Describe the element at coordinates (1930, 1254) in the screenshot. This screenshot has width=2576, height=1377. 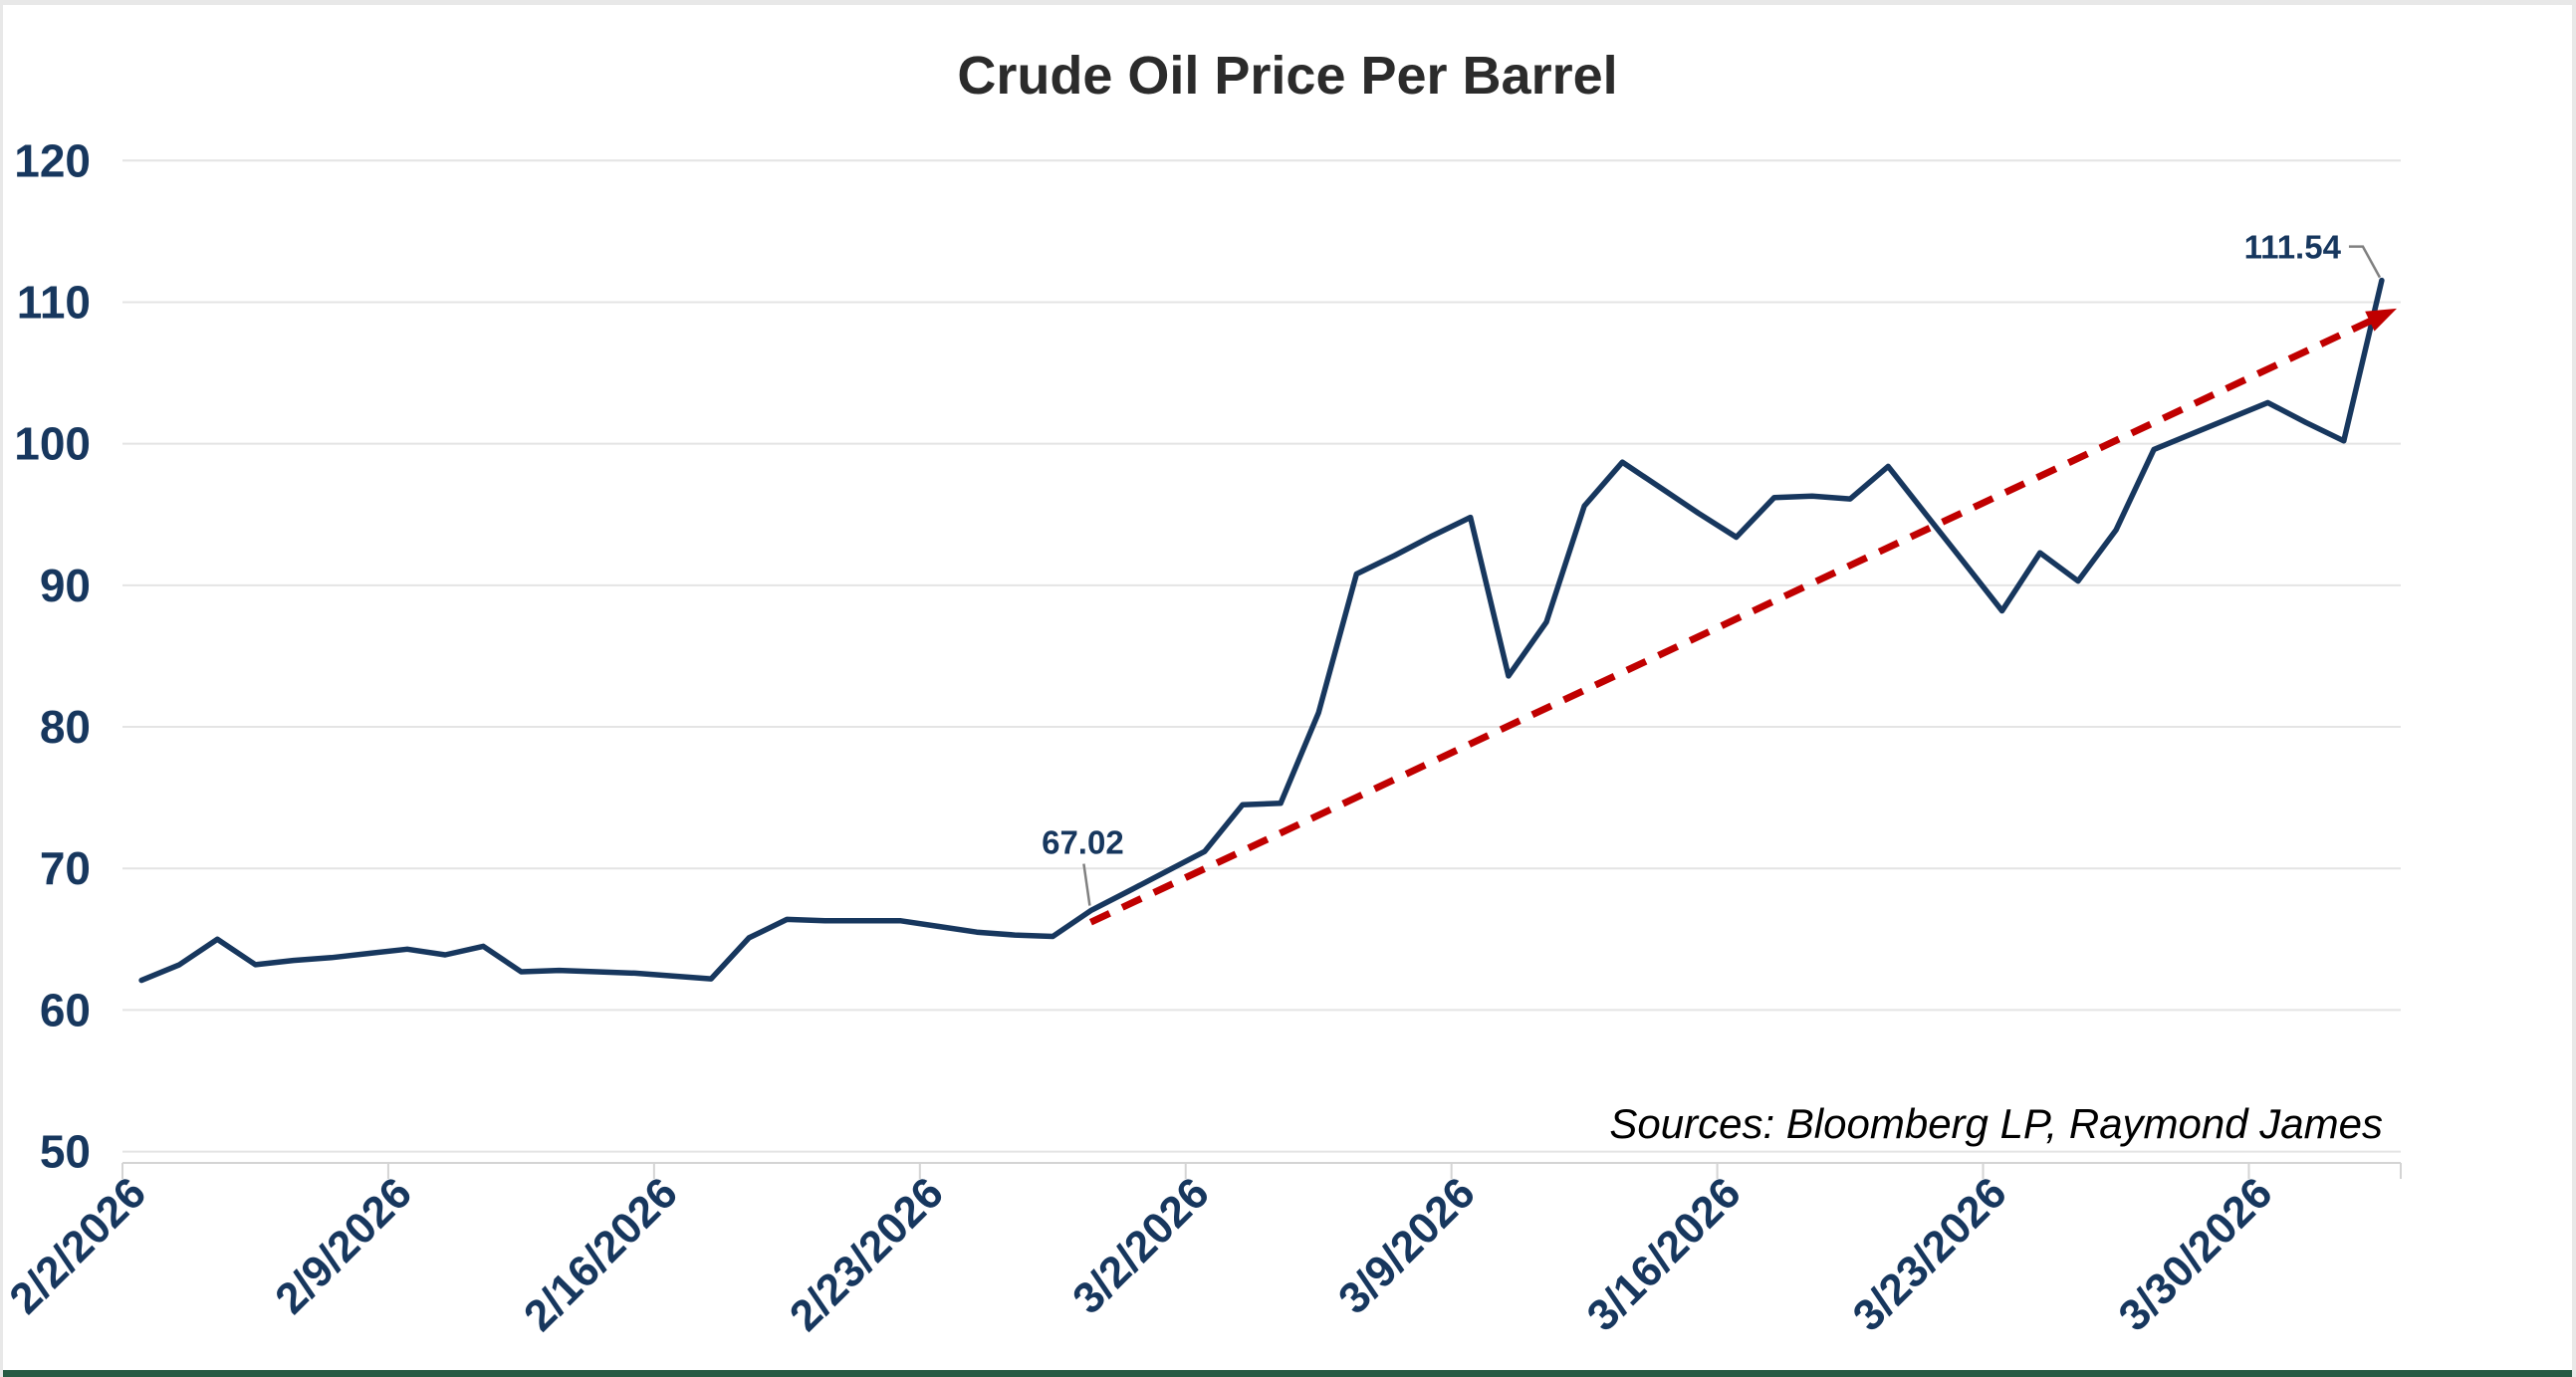
I see `x-axis-label: 3/23/2026` at that location.